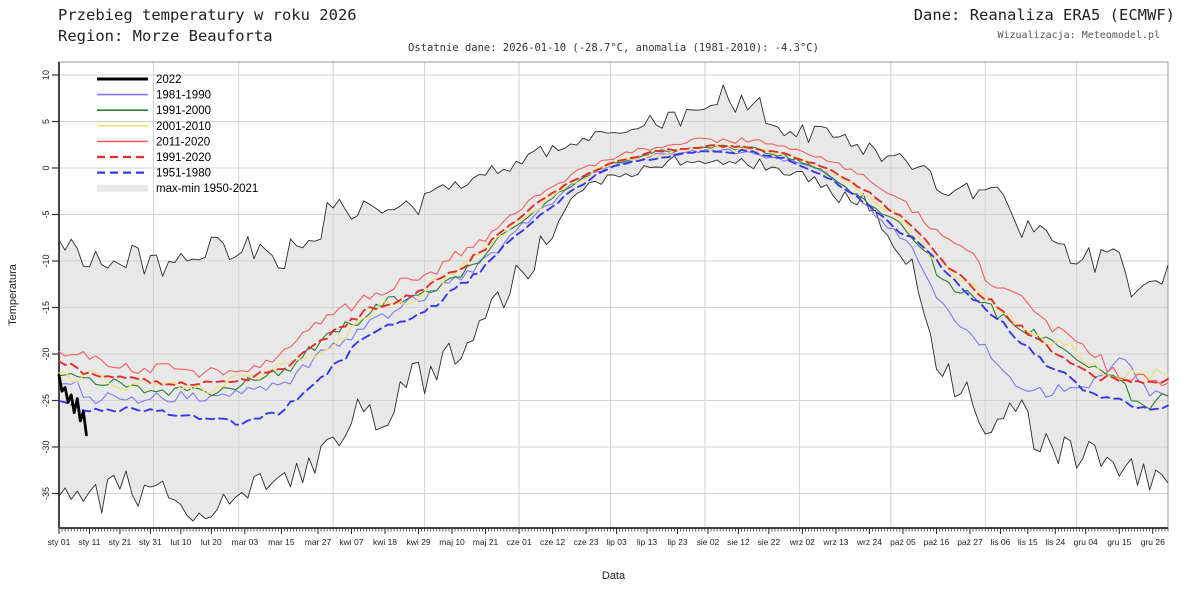 The height and width of the screenshot is (600, 1200). I want to click on x-tick-label: kwi 29, so click(418, 542).